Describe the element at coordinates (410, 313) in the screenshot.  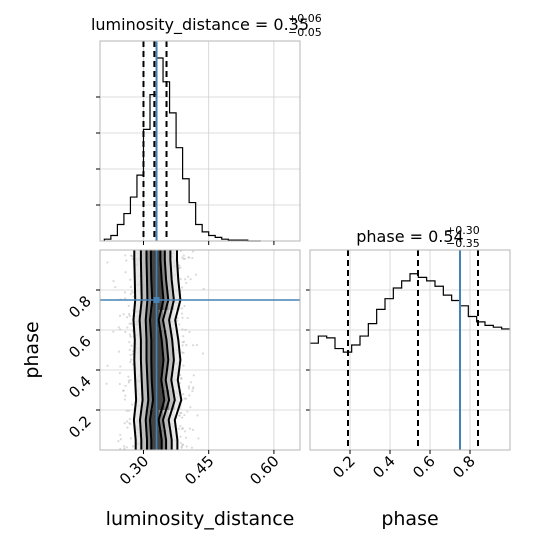
I see `histogram-phase` at that location.